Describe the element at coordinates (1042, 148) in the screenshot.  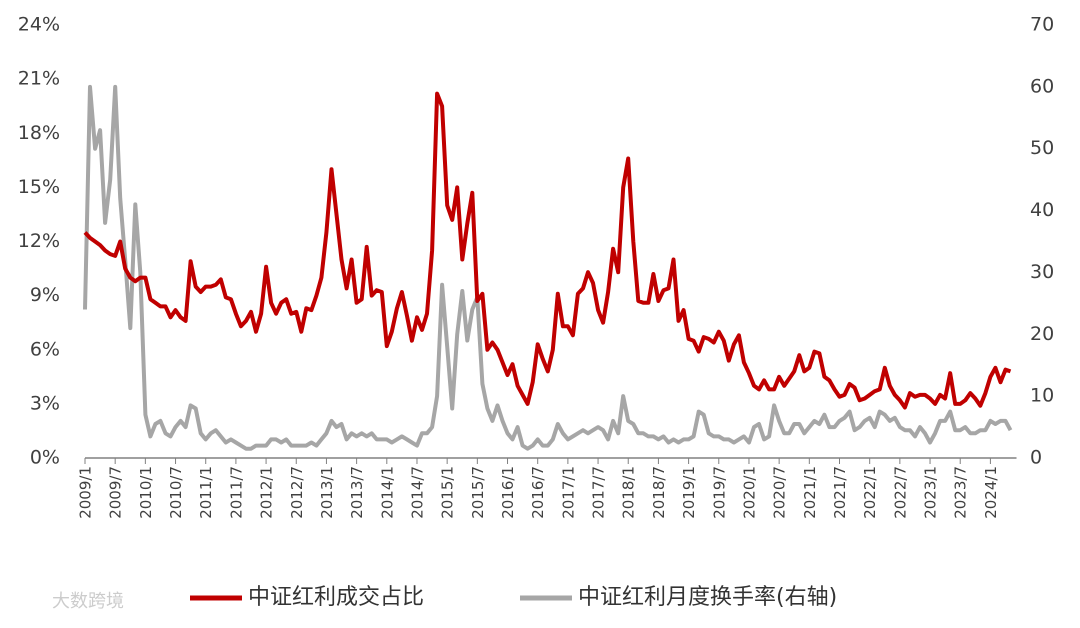
I see `y2-tick-label: 50` at that location.